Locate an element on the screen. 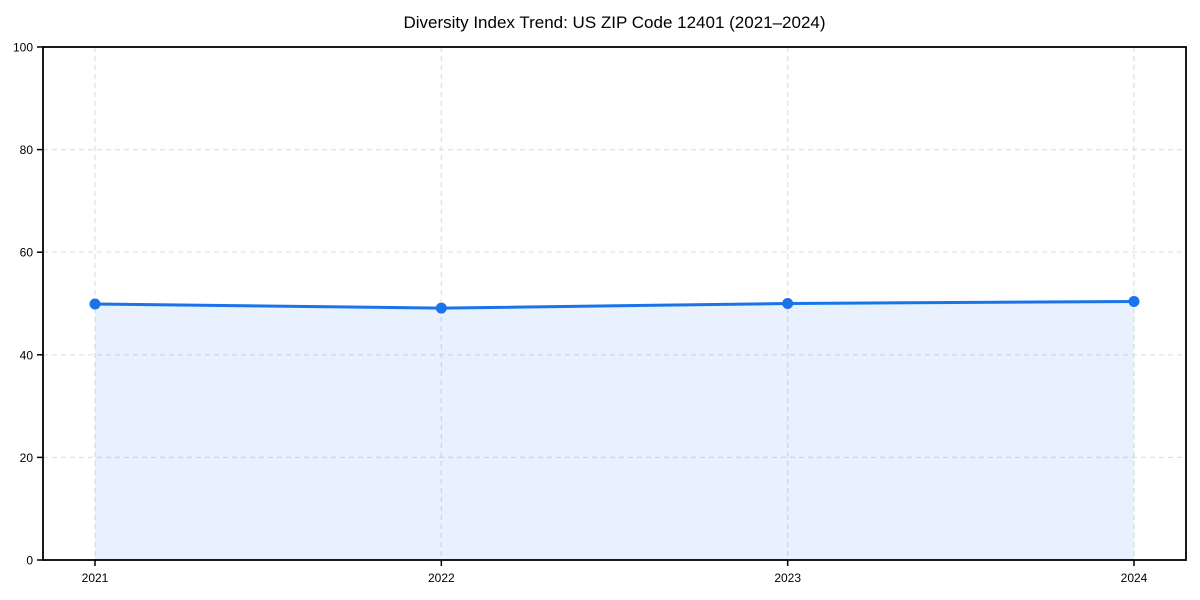  x-axis: 2021 2022 2023 2024 is located at coordinates (615, 572).